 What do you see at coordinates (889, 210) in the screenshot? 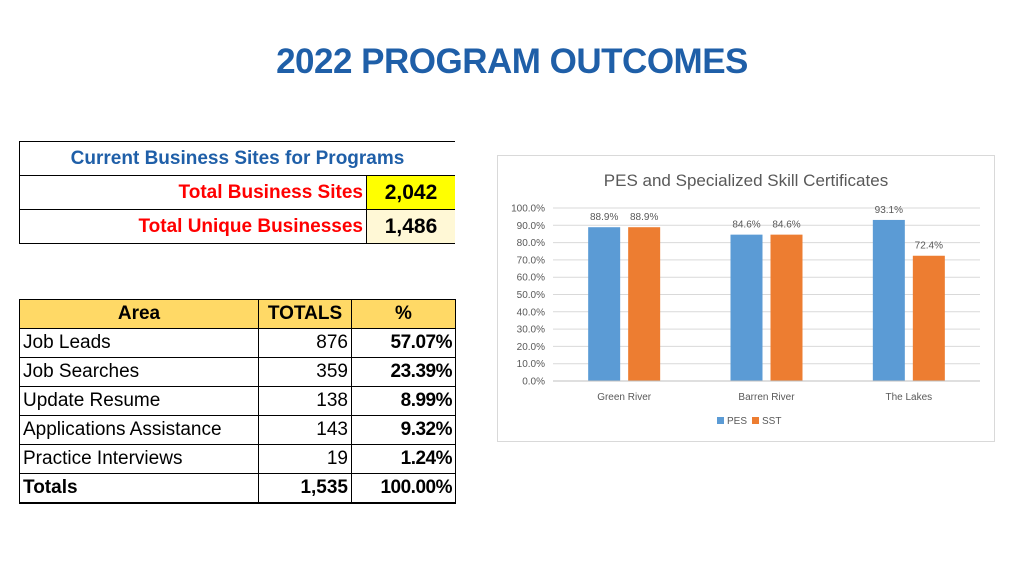
I see `data-label: 93.1%` at bounding box center [889, 210].